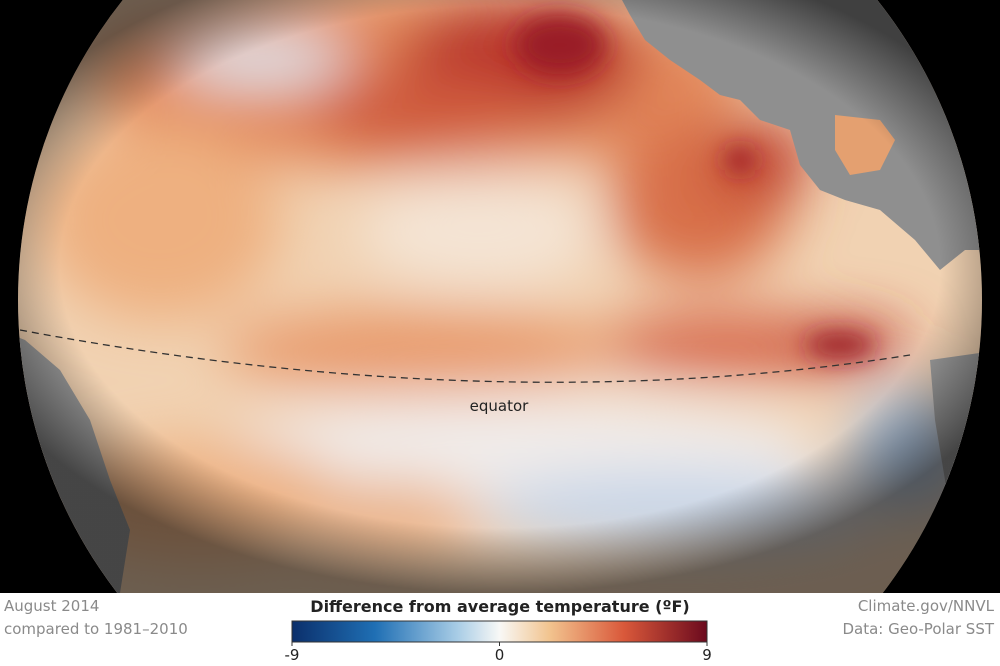  I want to click on legend-title: Difference from average temperature (ºF), so click(500, 606).